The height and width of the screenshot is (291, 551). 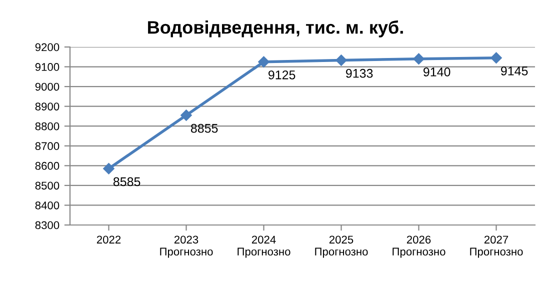 I want to click on x-tick-label: 2027 Прогнозно, so click(x=496, y=247).